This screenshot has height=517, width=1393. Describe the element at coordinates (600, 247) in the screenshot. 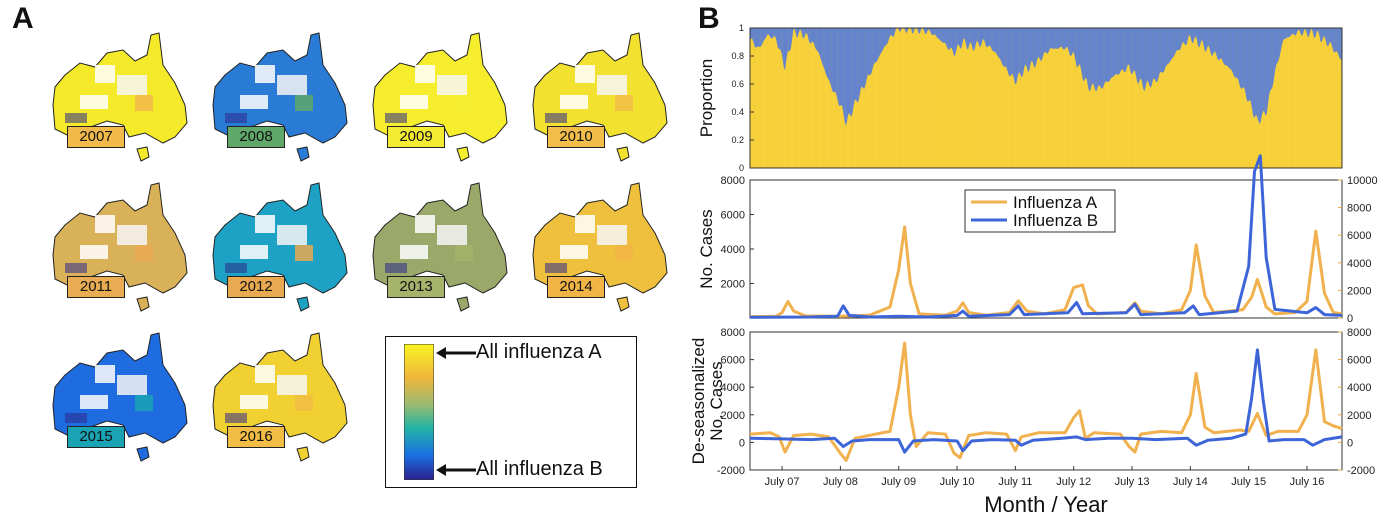

I see `australia-map-2014` at that location.